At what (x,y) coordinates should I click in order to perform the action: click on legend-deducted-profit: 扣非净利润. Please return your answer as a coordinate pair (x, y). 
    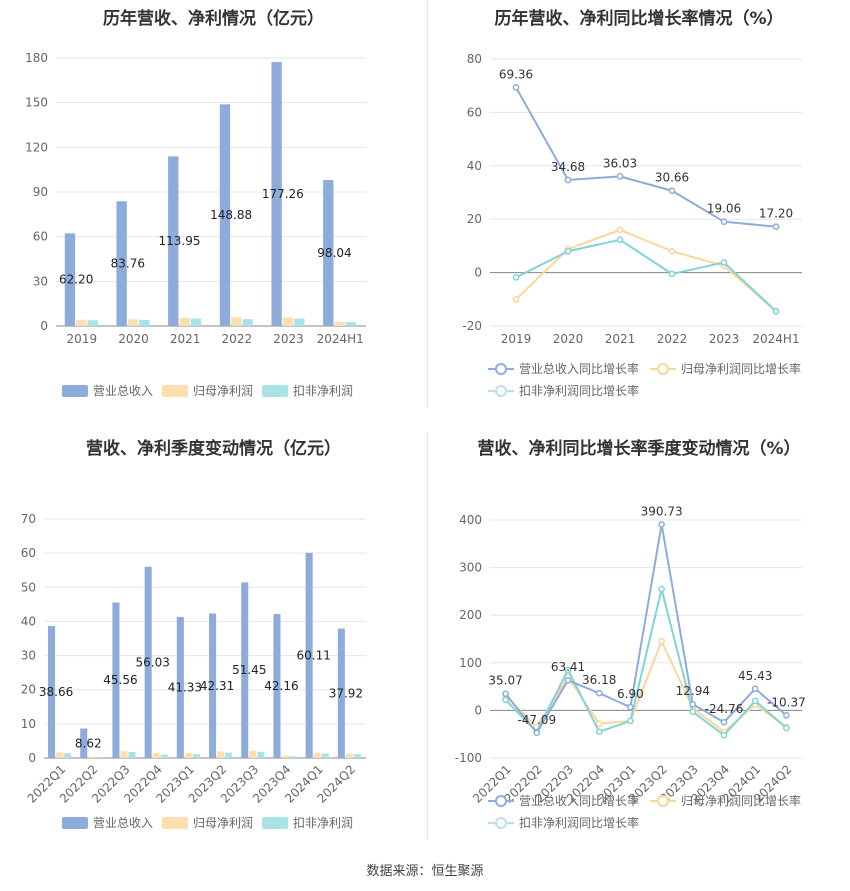
    Looking at the image, I should click on (307, 390).